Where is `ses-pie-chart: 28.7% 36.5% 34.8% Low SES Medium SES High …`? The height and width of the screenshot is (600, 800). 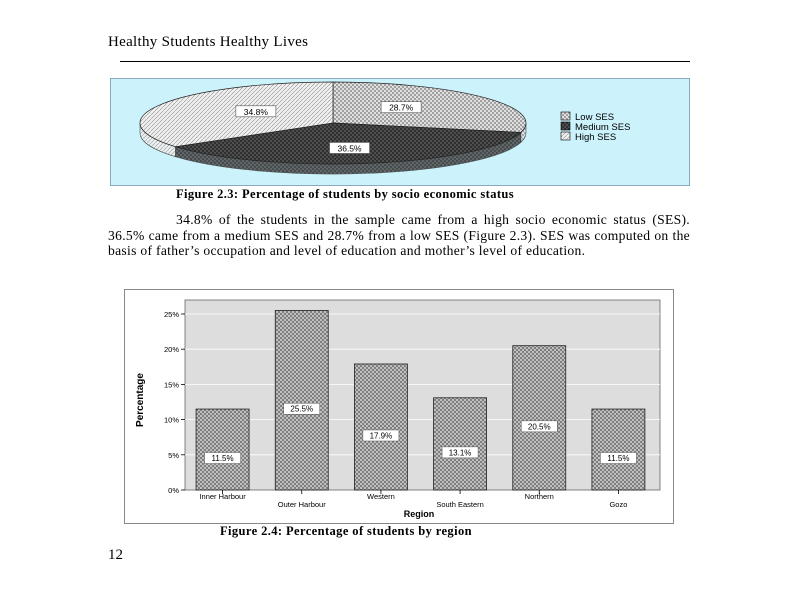 ses-pie-chart: 28.7% 36.5% 34.8% Low SES Medium SES High … is located at coordinates (400, 132).